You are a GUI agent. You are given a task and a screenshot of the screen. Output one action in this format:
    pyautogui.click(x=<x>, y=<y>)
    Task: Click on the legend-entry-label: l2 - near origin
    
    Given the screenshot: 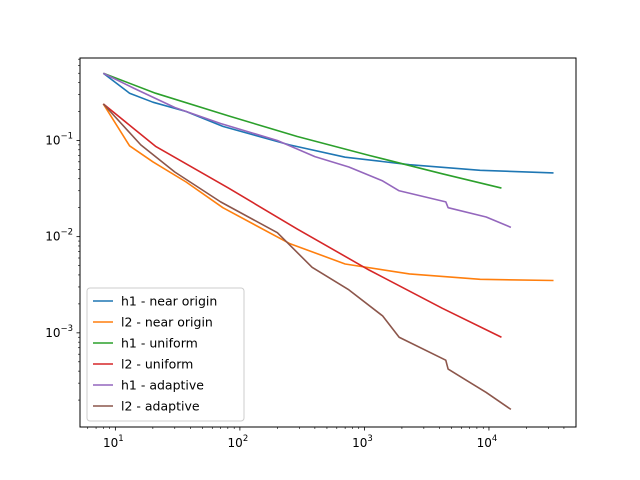 What is the action you would take?
    pyautogui.click(x=167, y=322)
    